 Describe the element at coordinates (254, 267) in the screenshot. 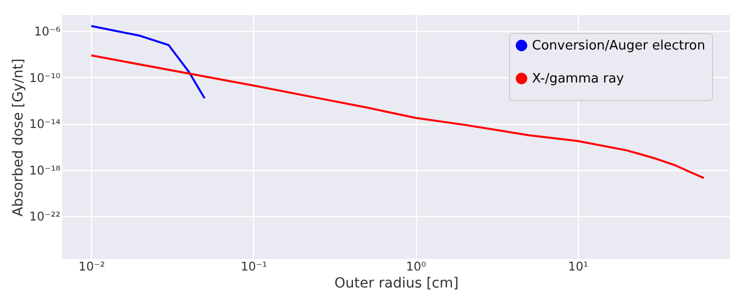

I see `x-tick-label: 10⁻¹` at that location.